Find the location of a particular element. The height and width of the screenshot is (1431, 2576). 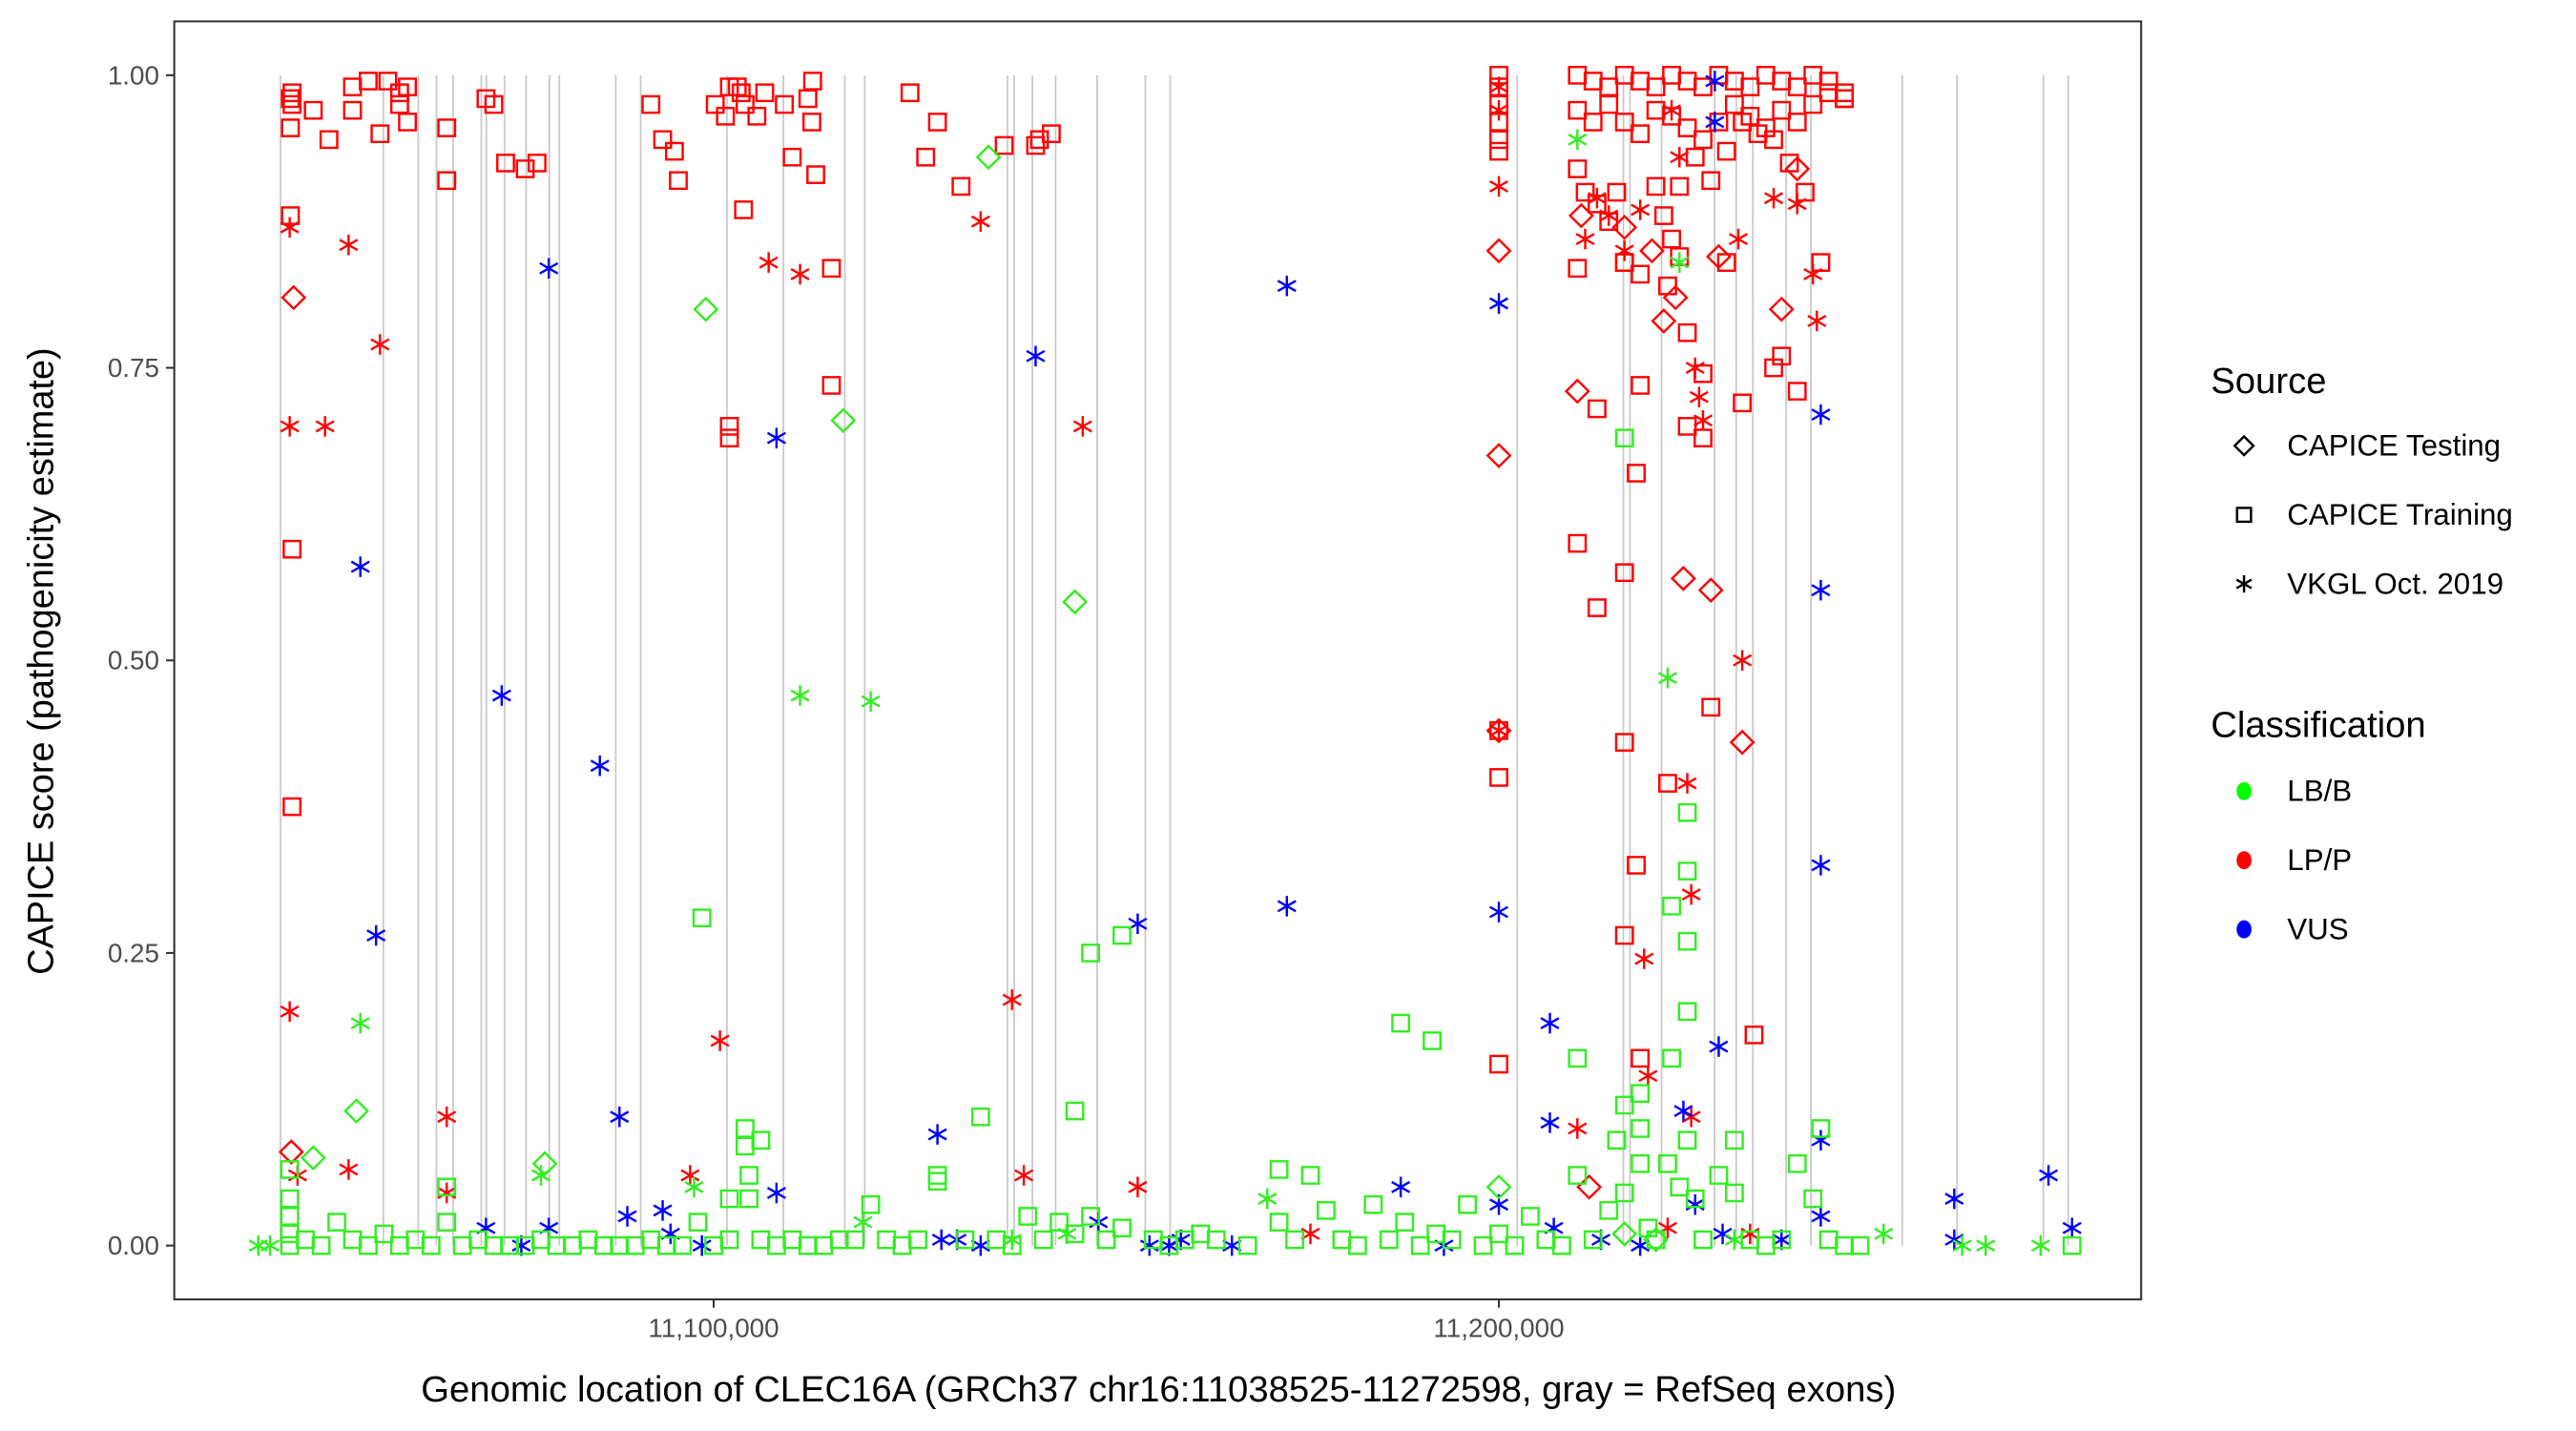

legend-class-item: LB/B is located at coordinates (2294, 791).